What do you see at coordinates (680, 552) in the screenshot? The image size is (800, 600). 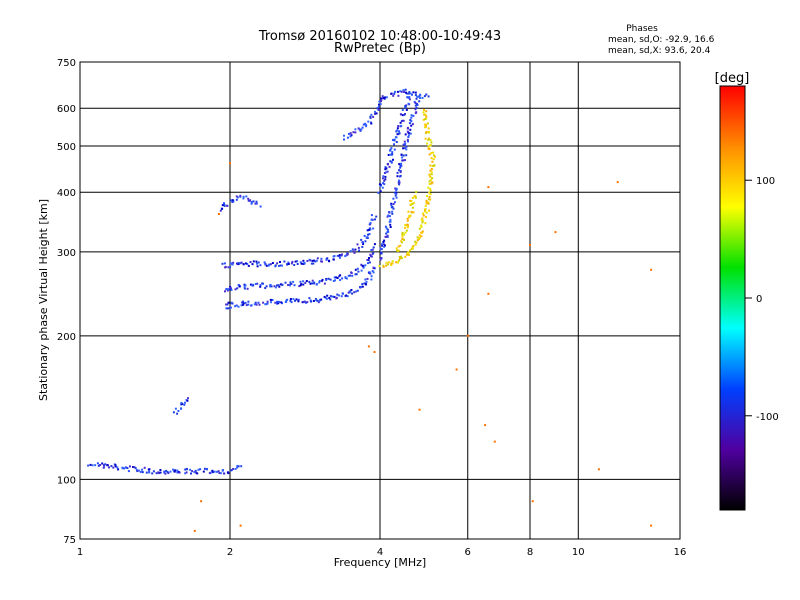 I see `x-tick-label: 16` at bounding box center [680, 552].